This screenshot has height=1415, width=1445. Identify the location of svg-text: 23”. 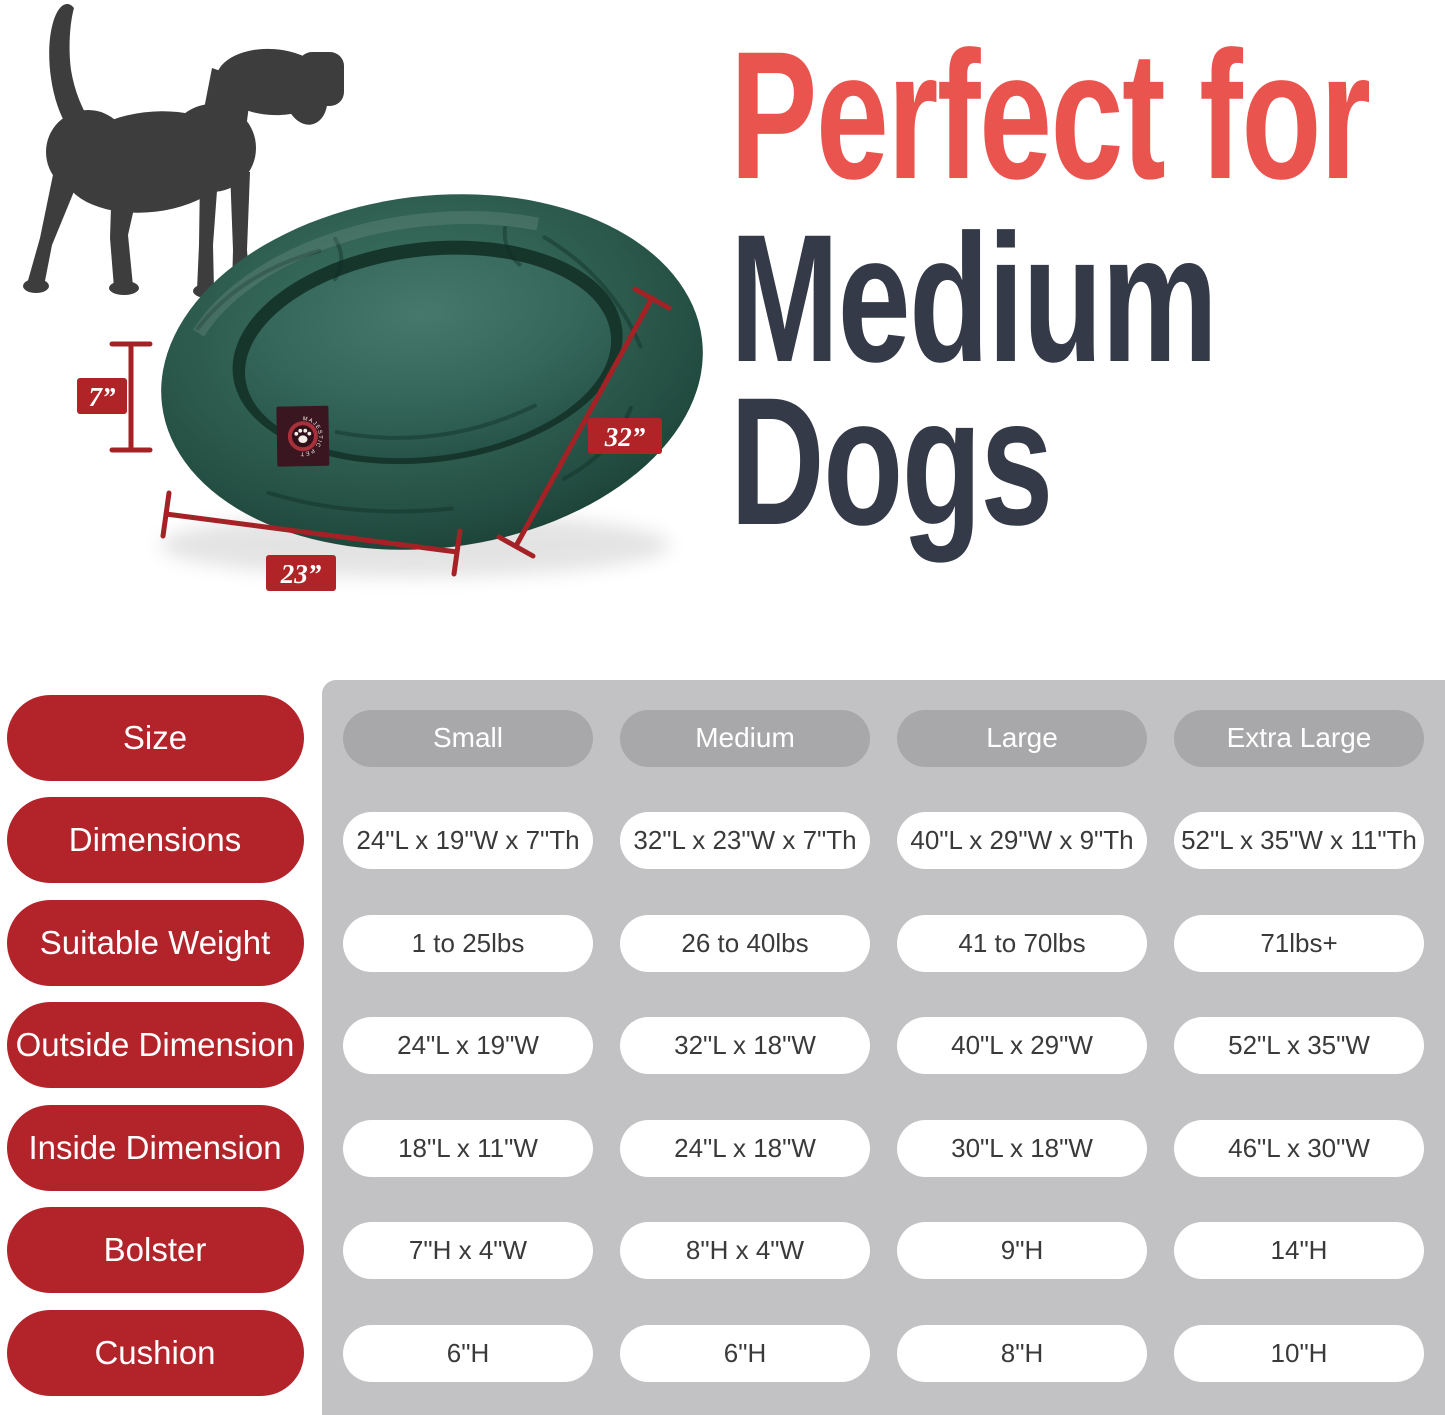
(301, 574).